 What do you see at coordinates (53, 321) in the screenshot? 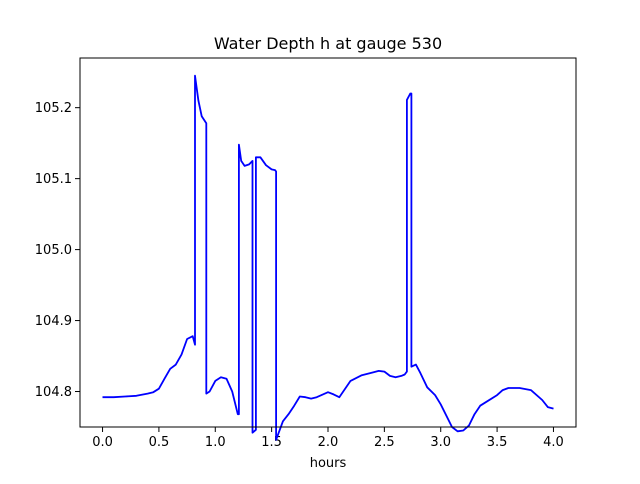
I see `y-tick-label: 104.9` at bounding box center [53, 321].